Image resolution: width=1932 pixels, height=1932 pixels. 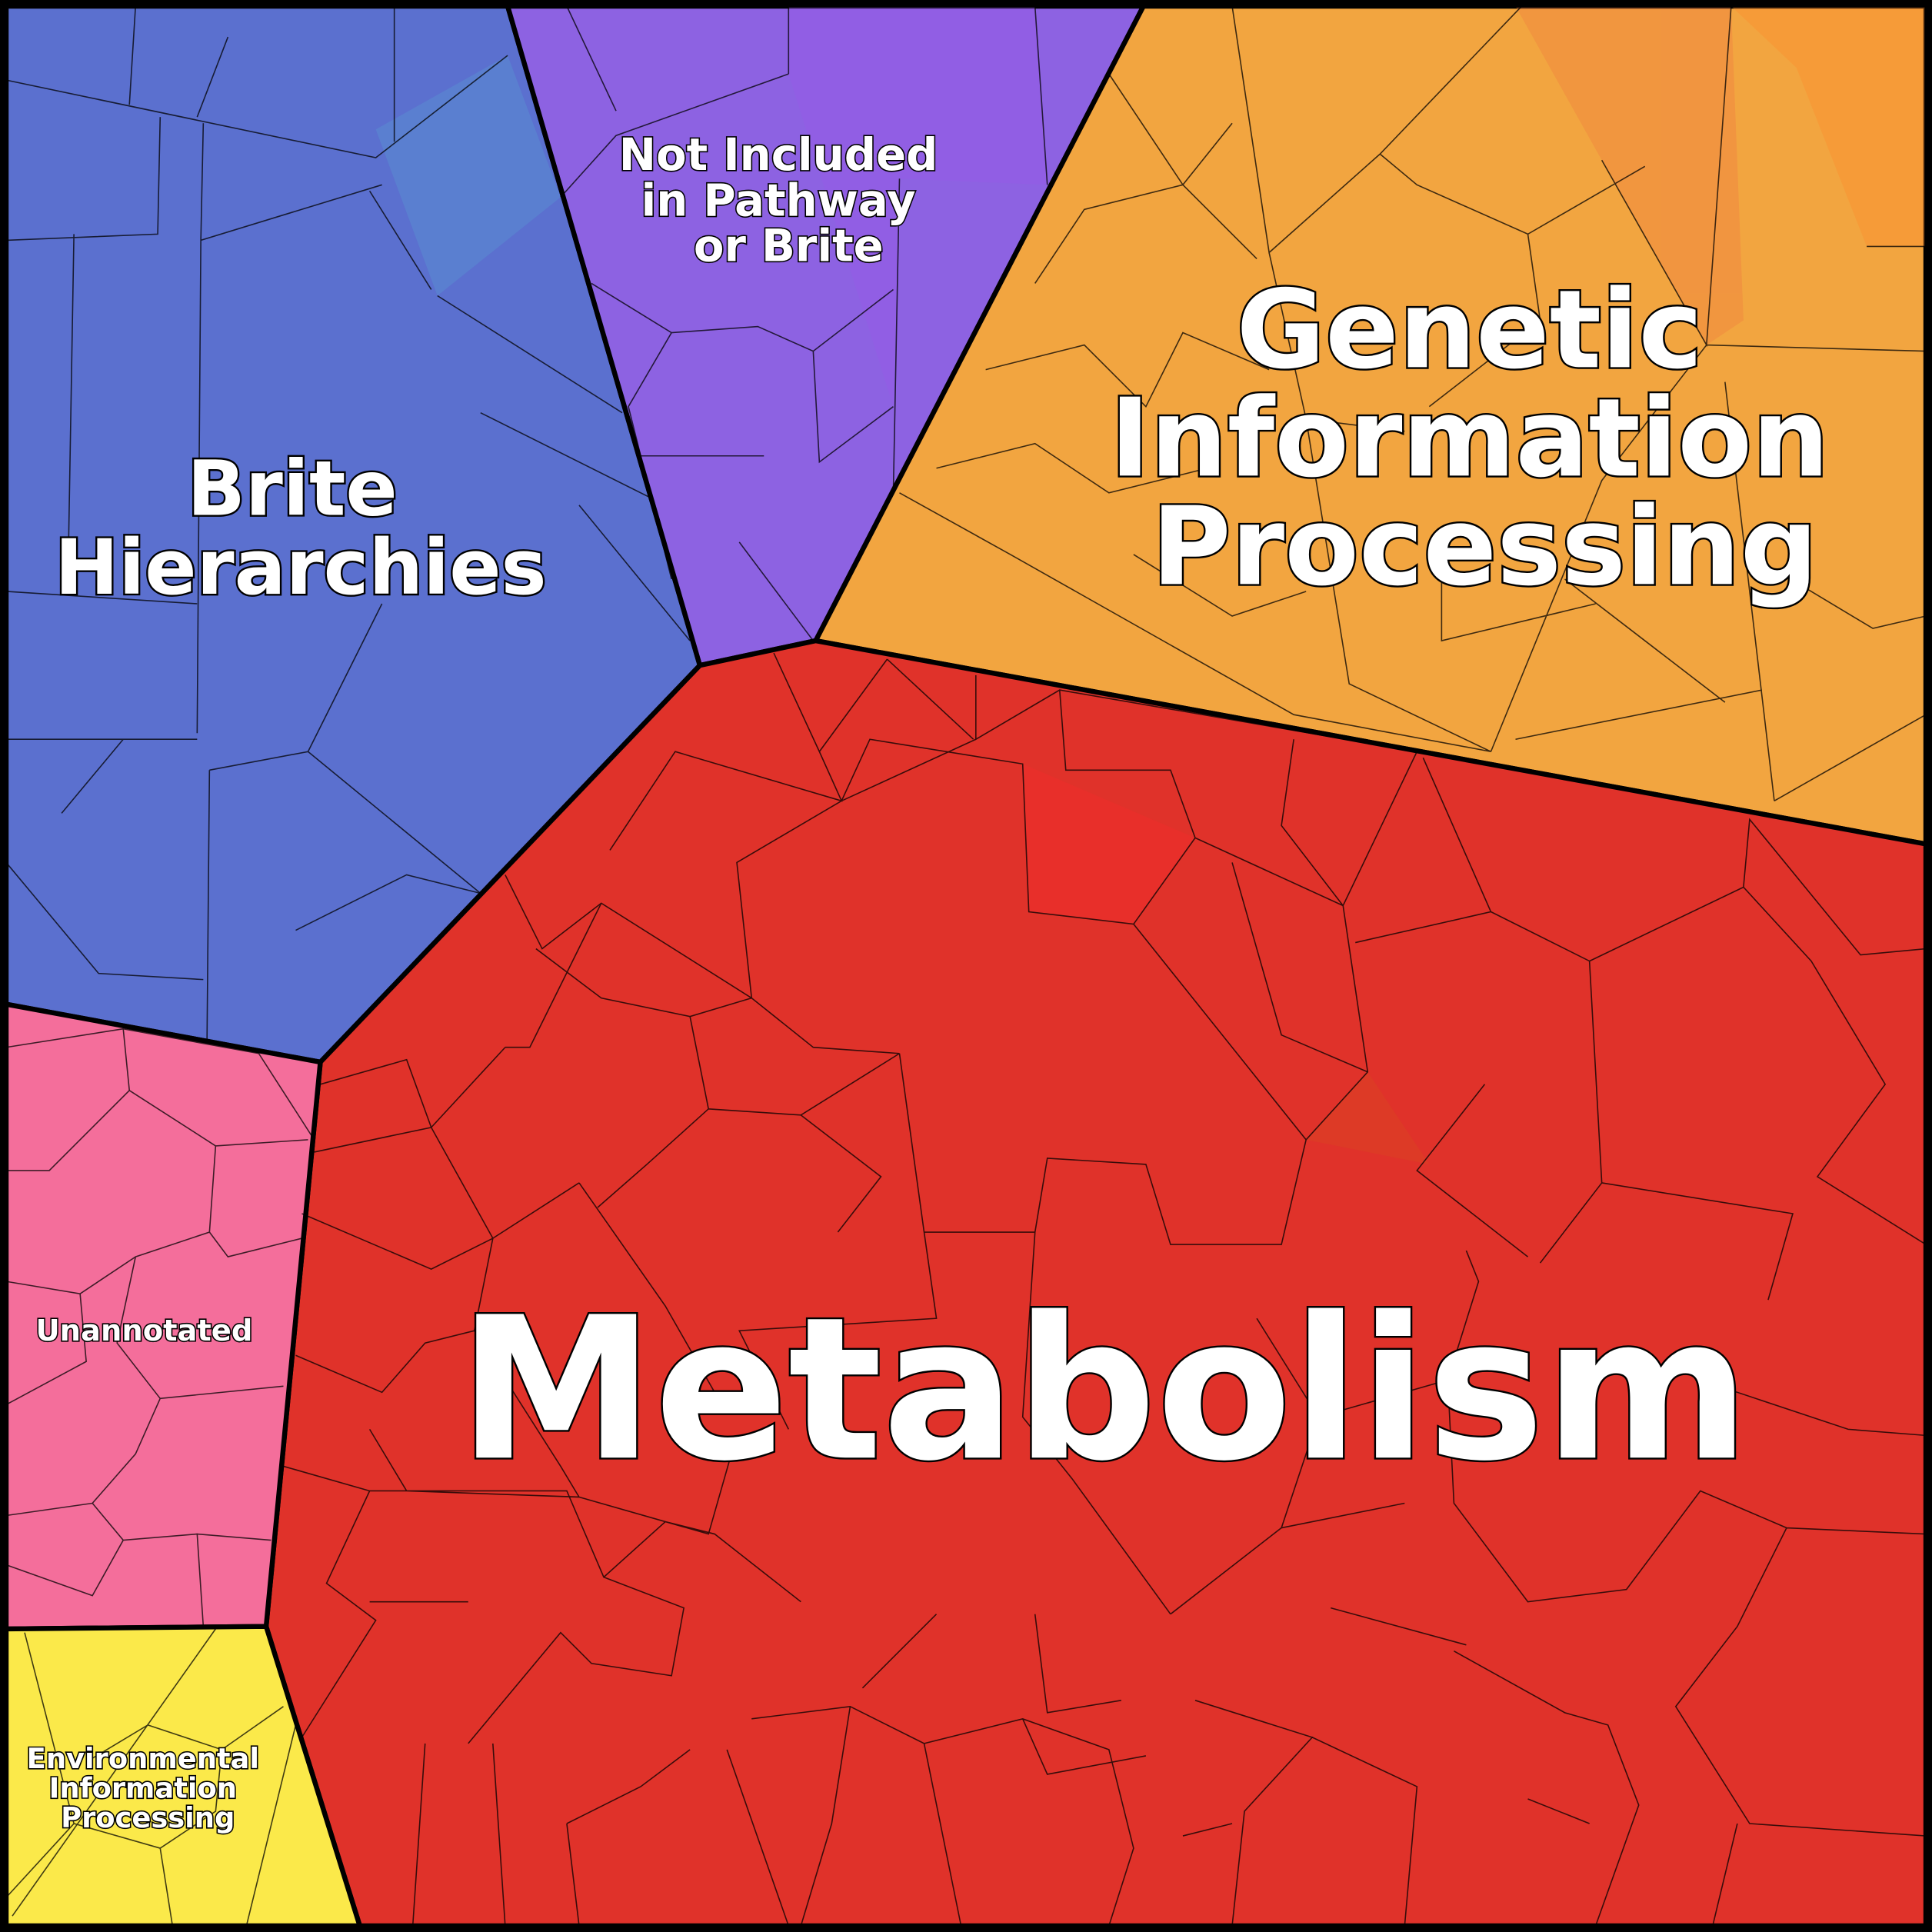 I want to click on label-genetic: Genetic Information Processing, so click(x=1488, y=438).